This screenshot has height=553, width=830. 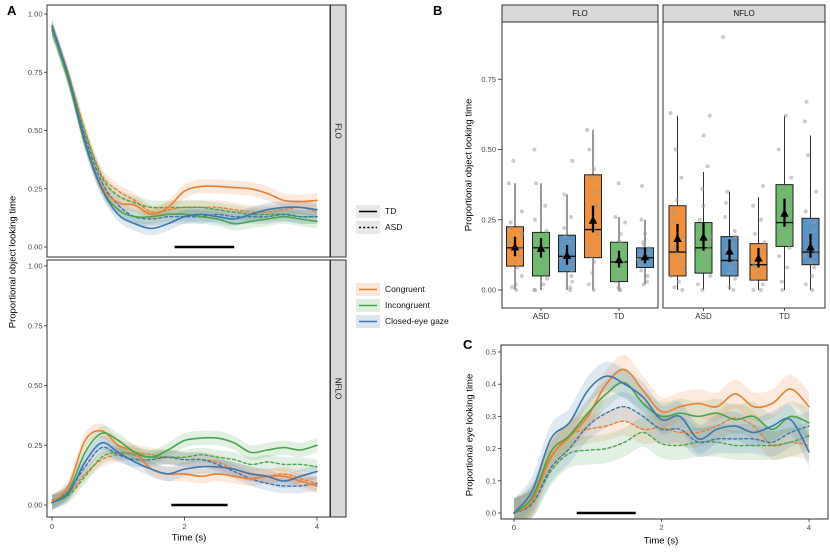 What do you see at coordinates (488, 219) in the screenshot?
I see `tick-label: 0.25` at bounding box center [488, 219].